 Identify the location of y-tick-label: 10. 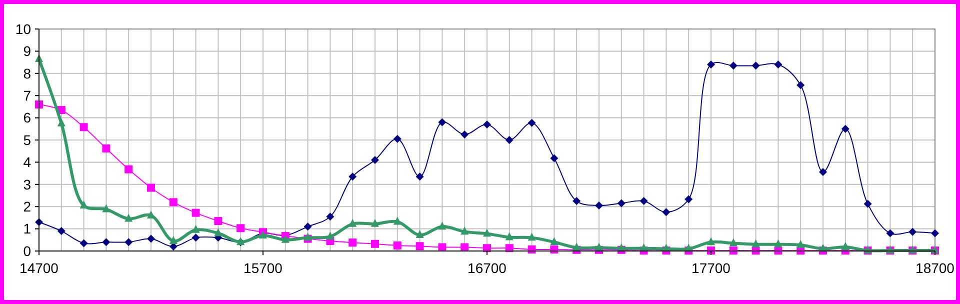
(23, 28).